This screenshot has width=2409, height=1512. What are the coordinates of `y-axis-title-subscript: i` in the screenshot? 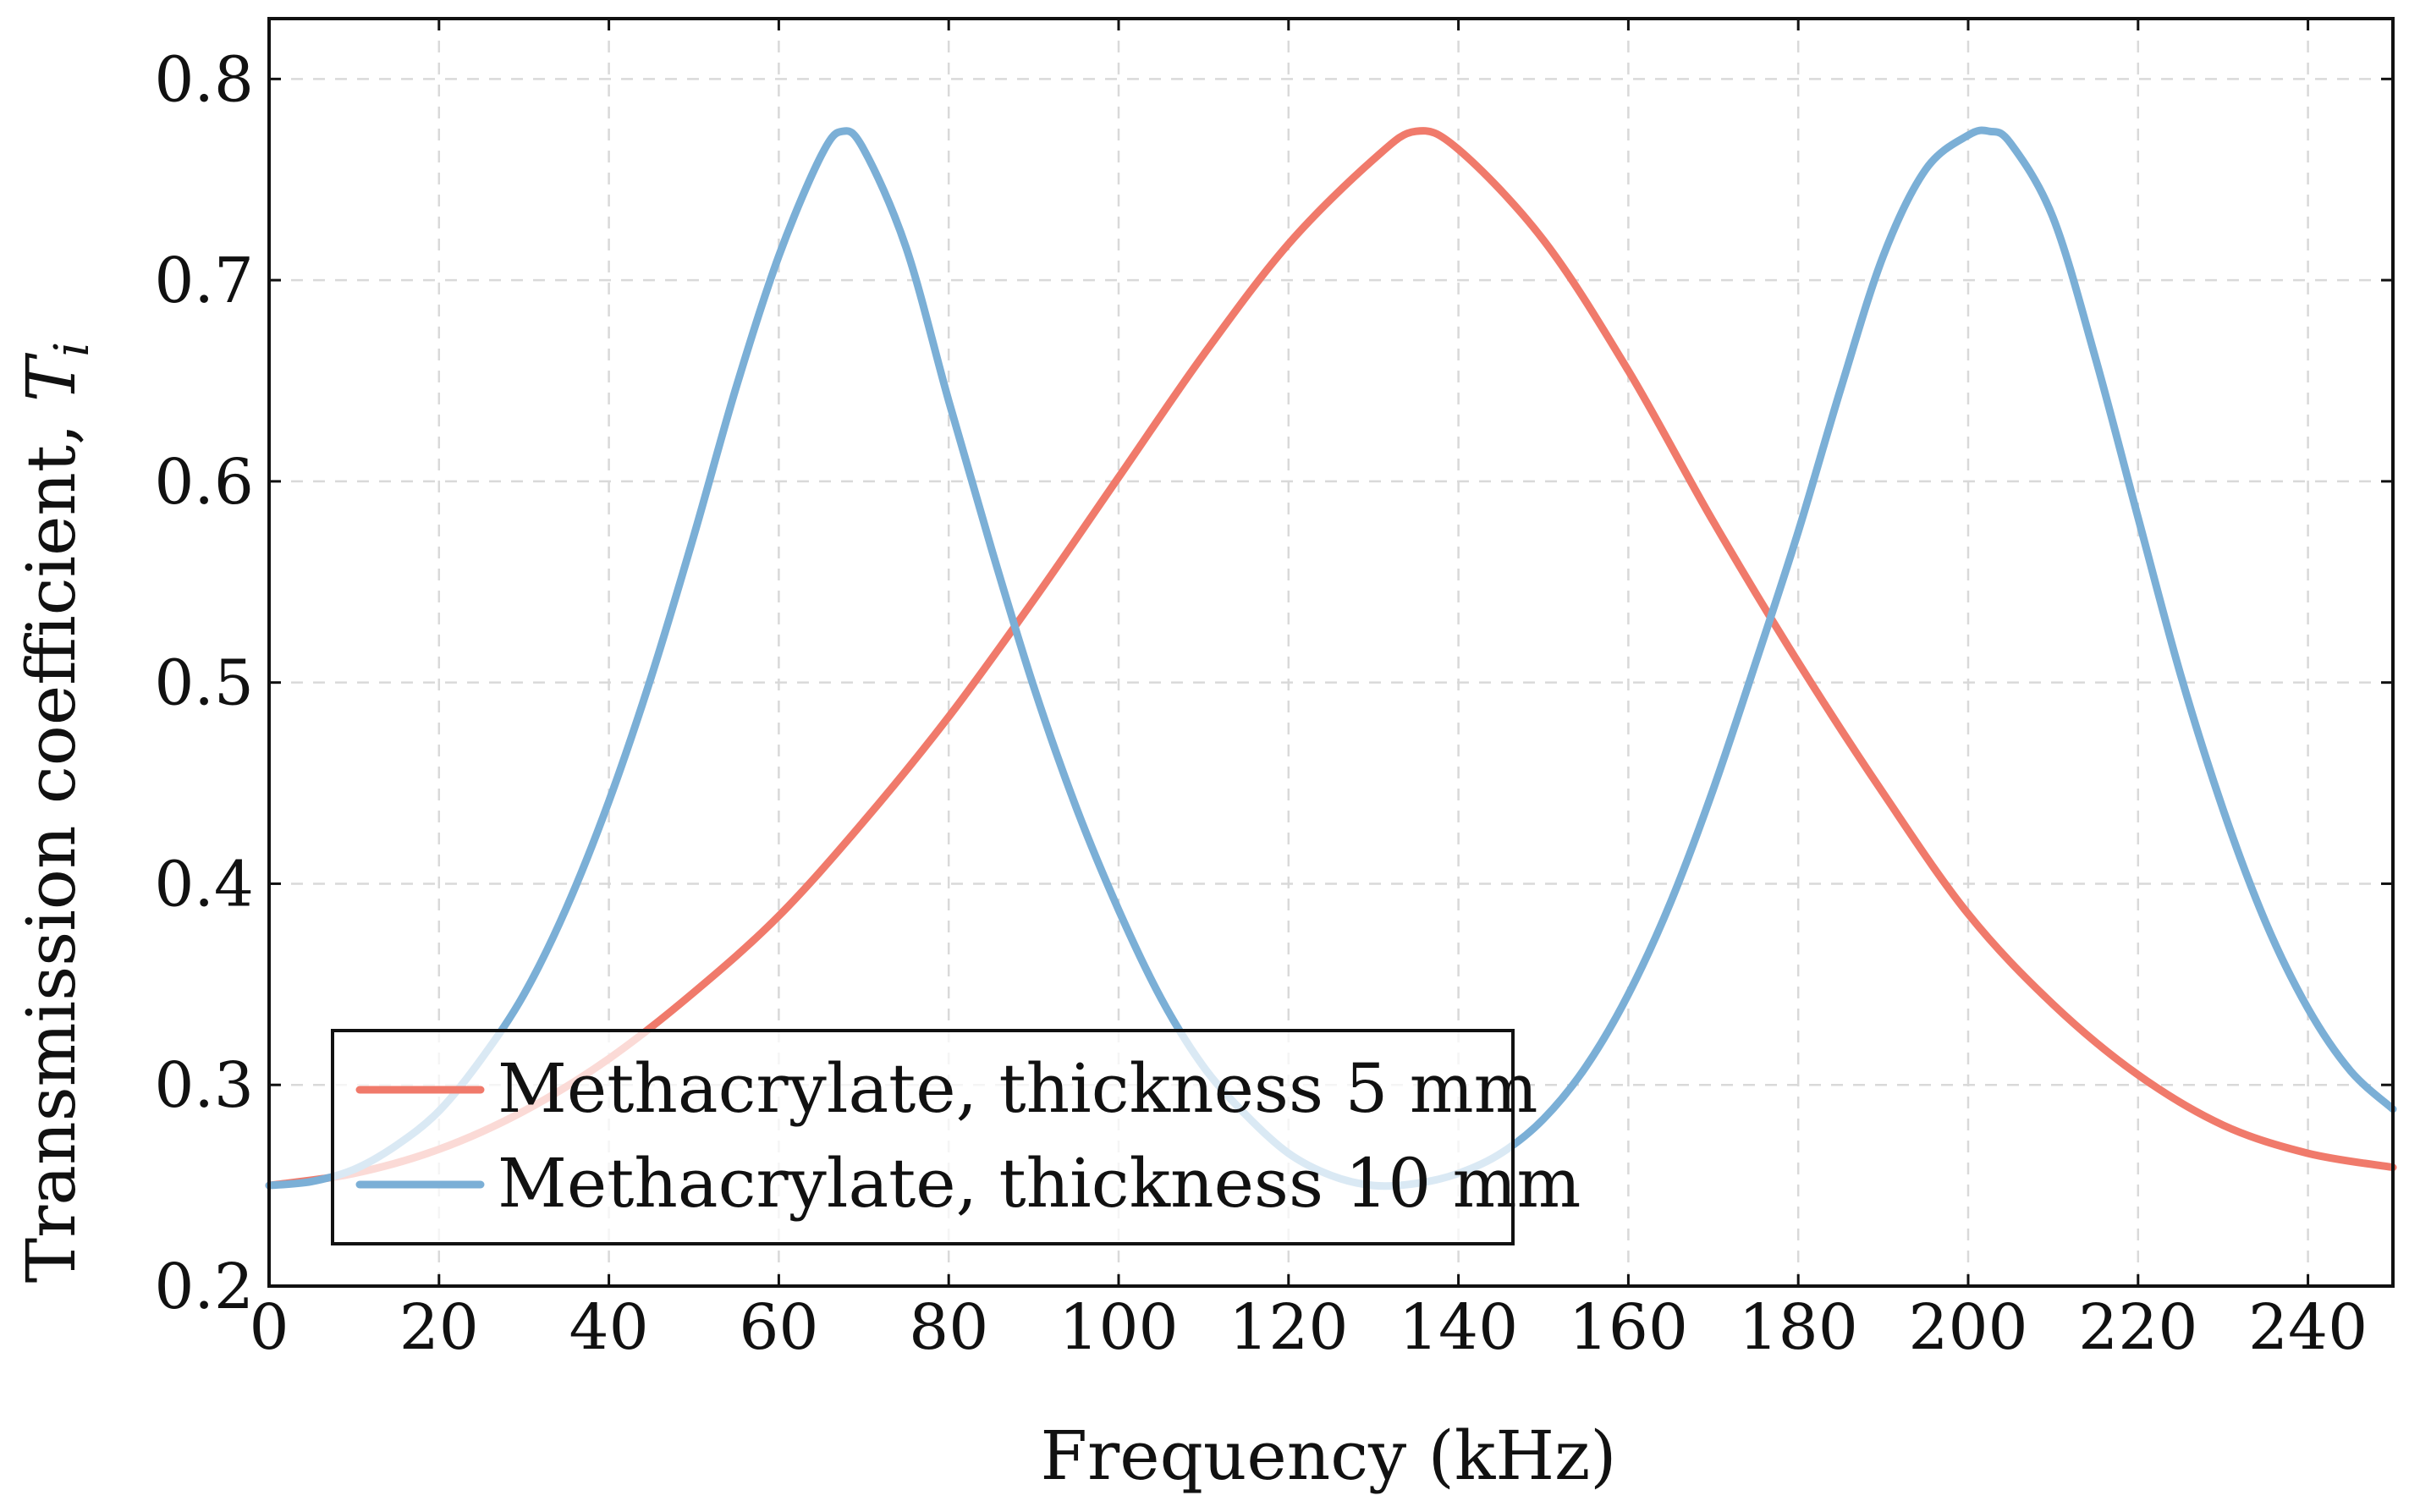 It's located at (72, 350).